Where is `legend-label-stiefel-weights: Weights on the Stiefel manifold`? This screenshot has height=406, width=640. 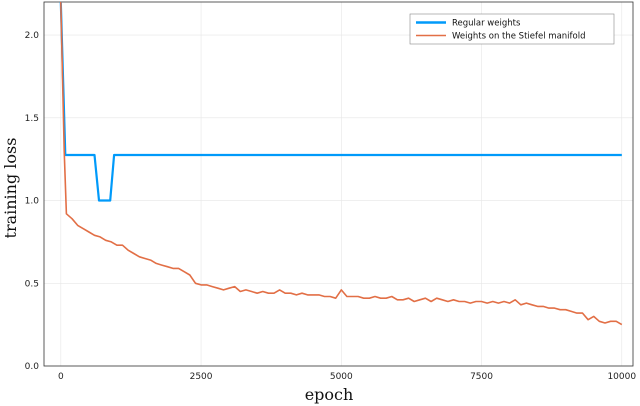
legend-label-stiefel-weights: Weights on the Stiefel manifold is located at coordinates (518, 37).